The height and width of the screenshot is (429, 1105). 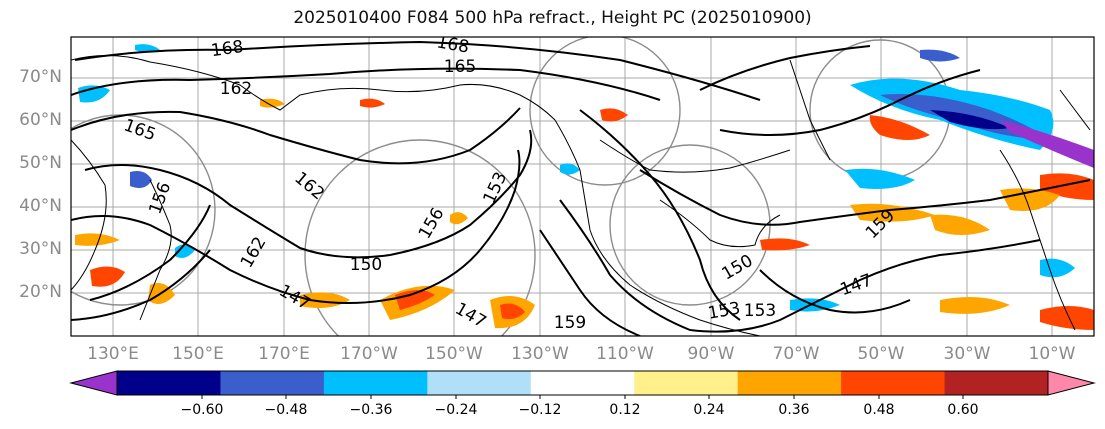 What do you see at coordinates (967, 354) in the screenshot?
I see `lon-label-30w: 30°W` at bounding box center [967, 354].